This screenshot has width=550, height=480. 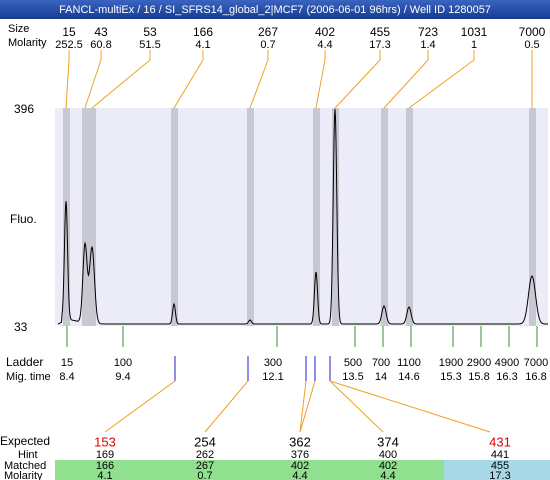 I want to click on peak-size: 15, so click(x=69, y=32).